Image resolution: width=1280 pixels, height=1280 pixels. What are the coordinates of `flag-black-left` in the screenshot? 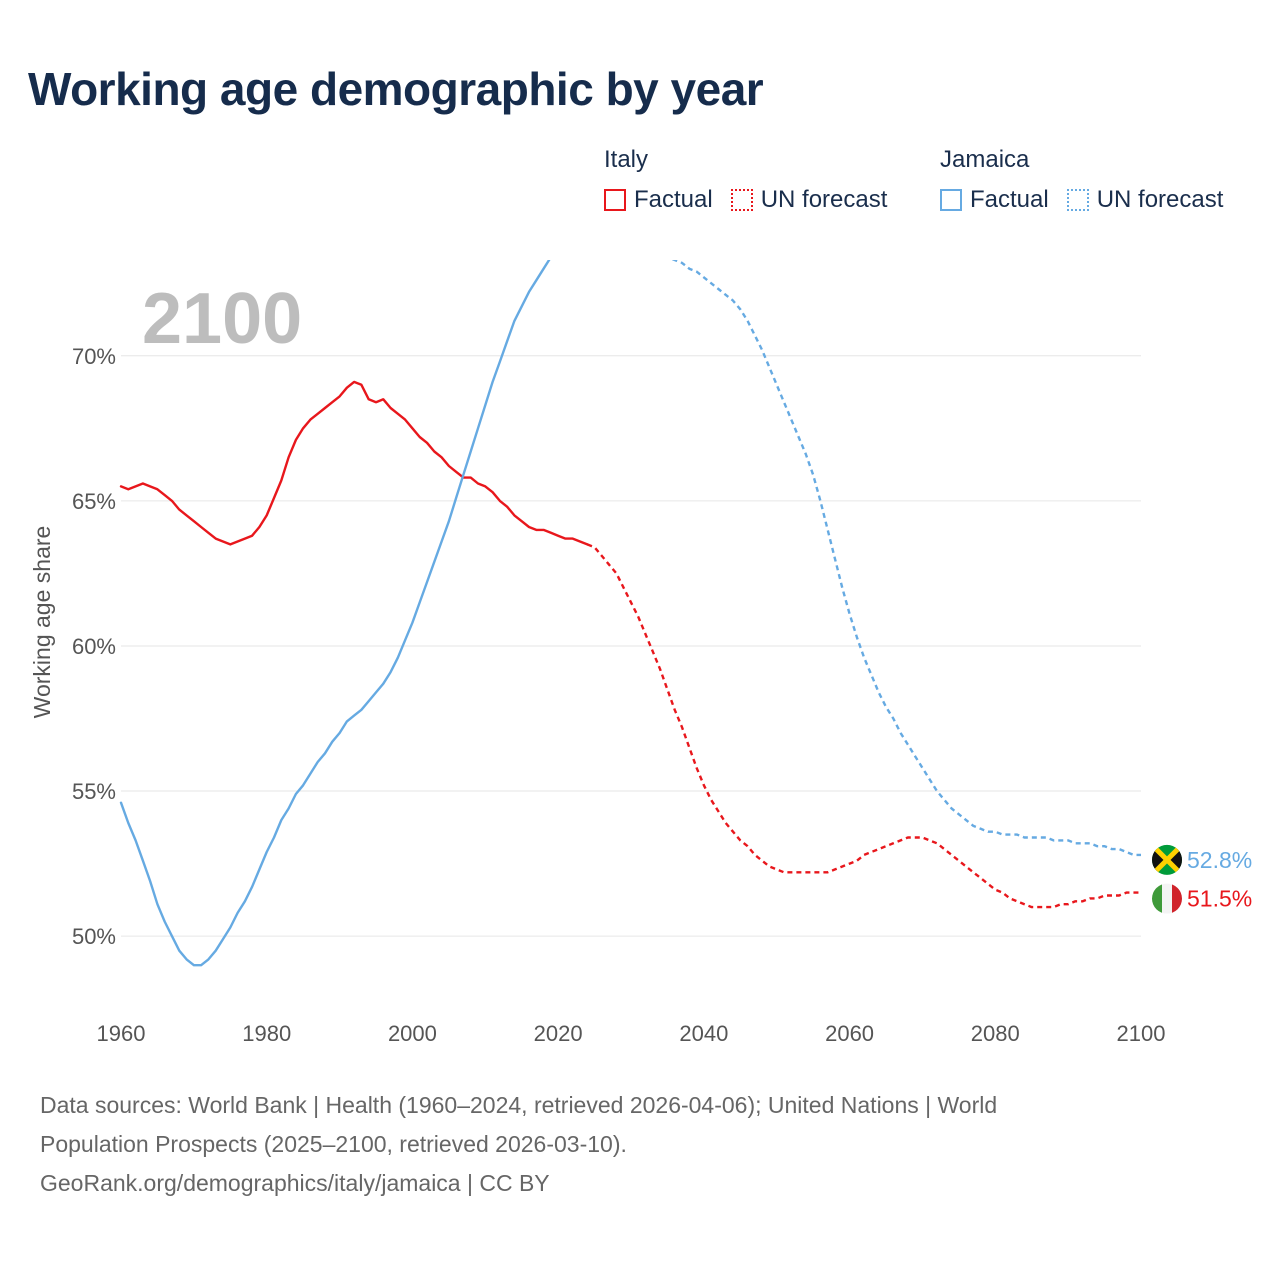 It's located at (1159, 859).